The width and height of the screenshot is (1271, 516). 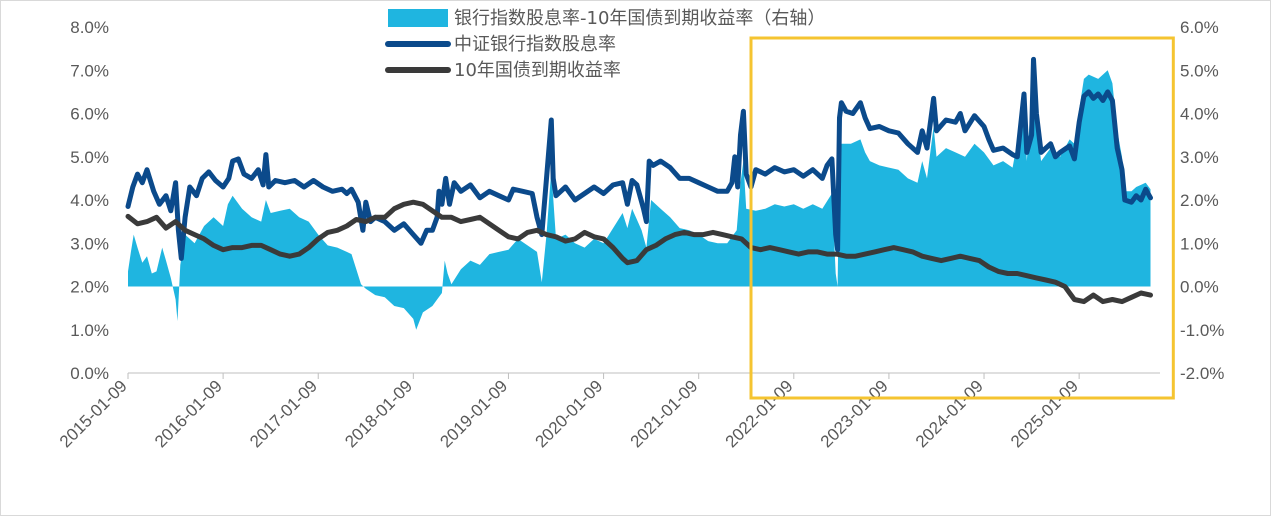 I want to click on x-tick-label: 2022-01-09, so click(x=759, y=413).